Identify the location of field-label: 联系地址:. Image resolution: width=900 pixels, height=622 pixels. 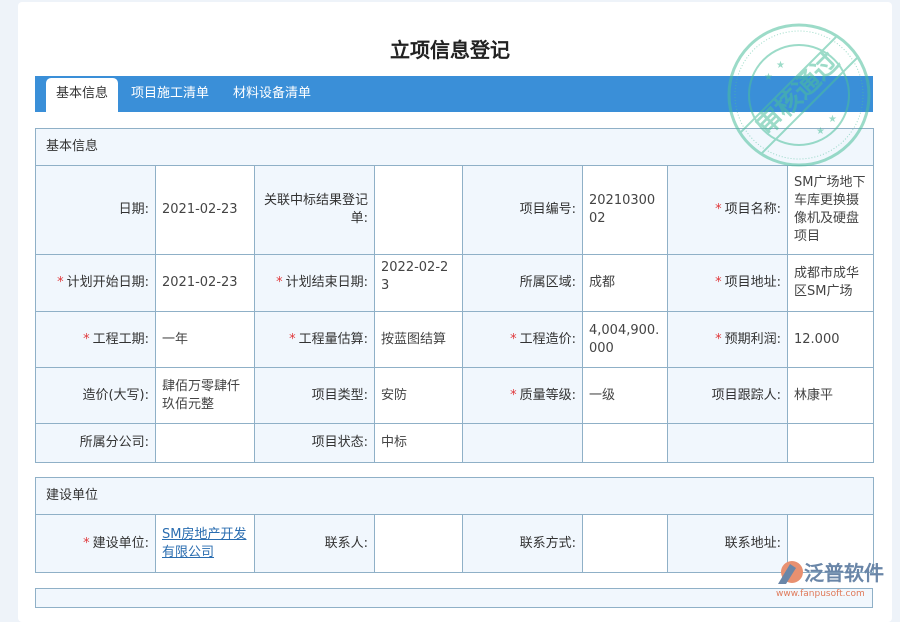
(727, 543).